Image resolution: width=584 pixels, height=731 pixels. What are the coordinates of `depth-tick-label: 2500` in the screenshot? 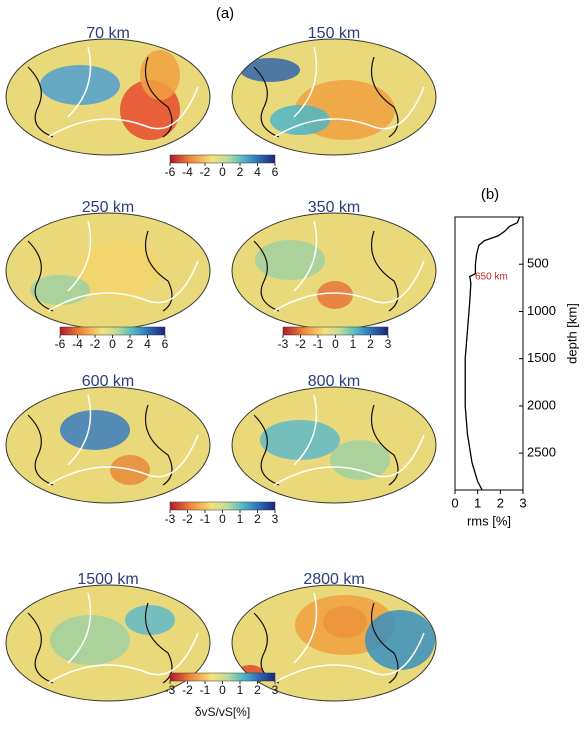 It's located at (541, 452).